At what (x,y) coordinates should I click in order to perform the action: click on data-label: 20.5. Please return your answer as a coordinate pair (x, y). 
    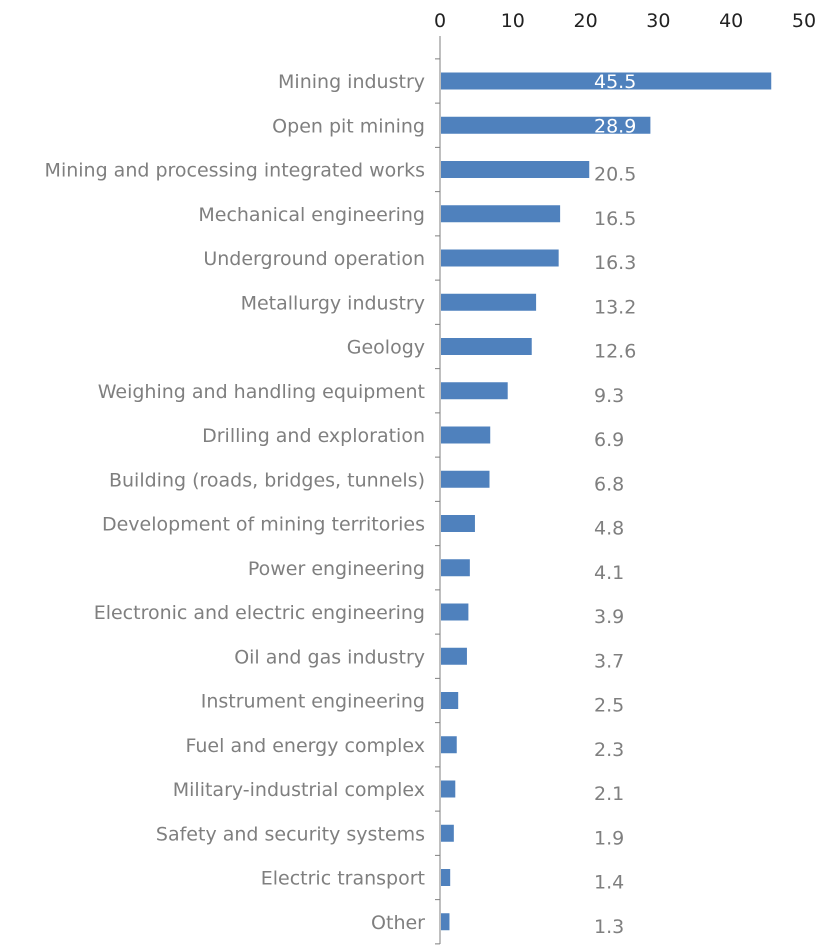
    Looking at the image, I should click on (615, 175).